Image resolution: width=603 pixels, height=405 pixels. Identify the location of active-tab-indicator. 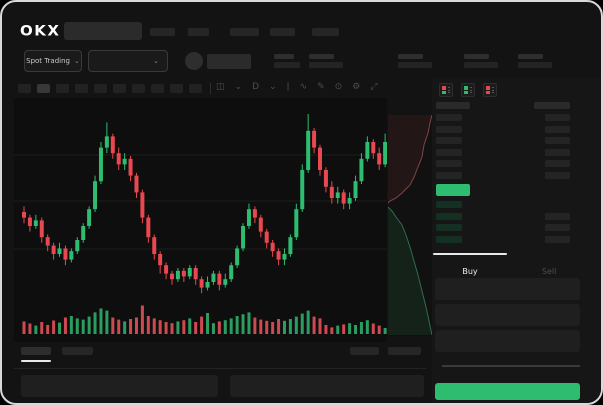
(470, 254).